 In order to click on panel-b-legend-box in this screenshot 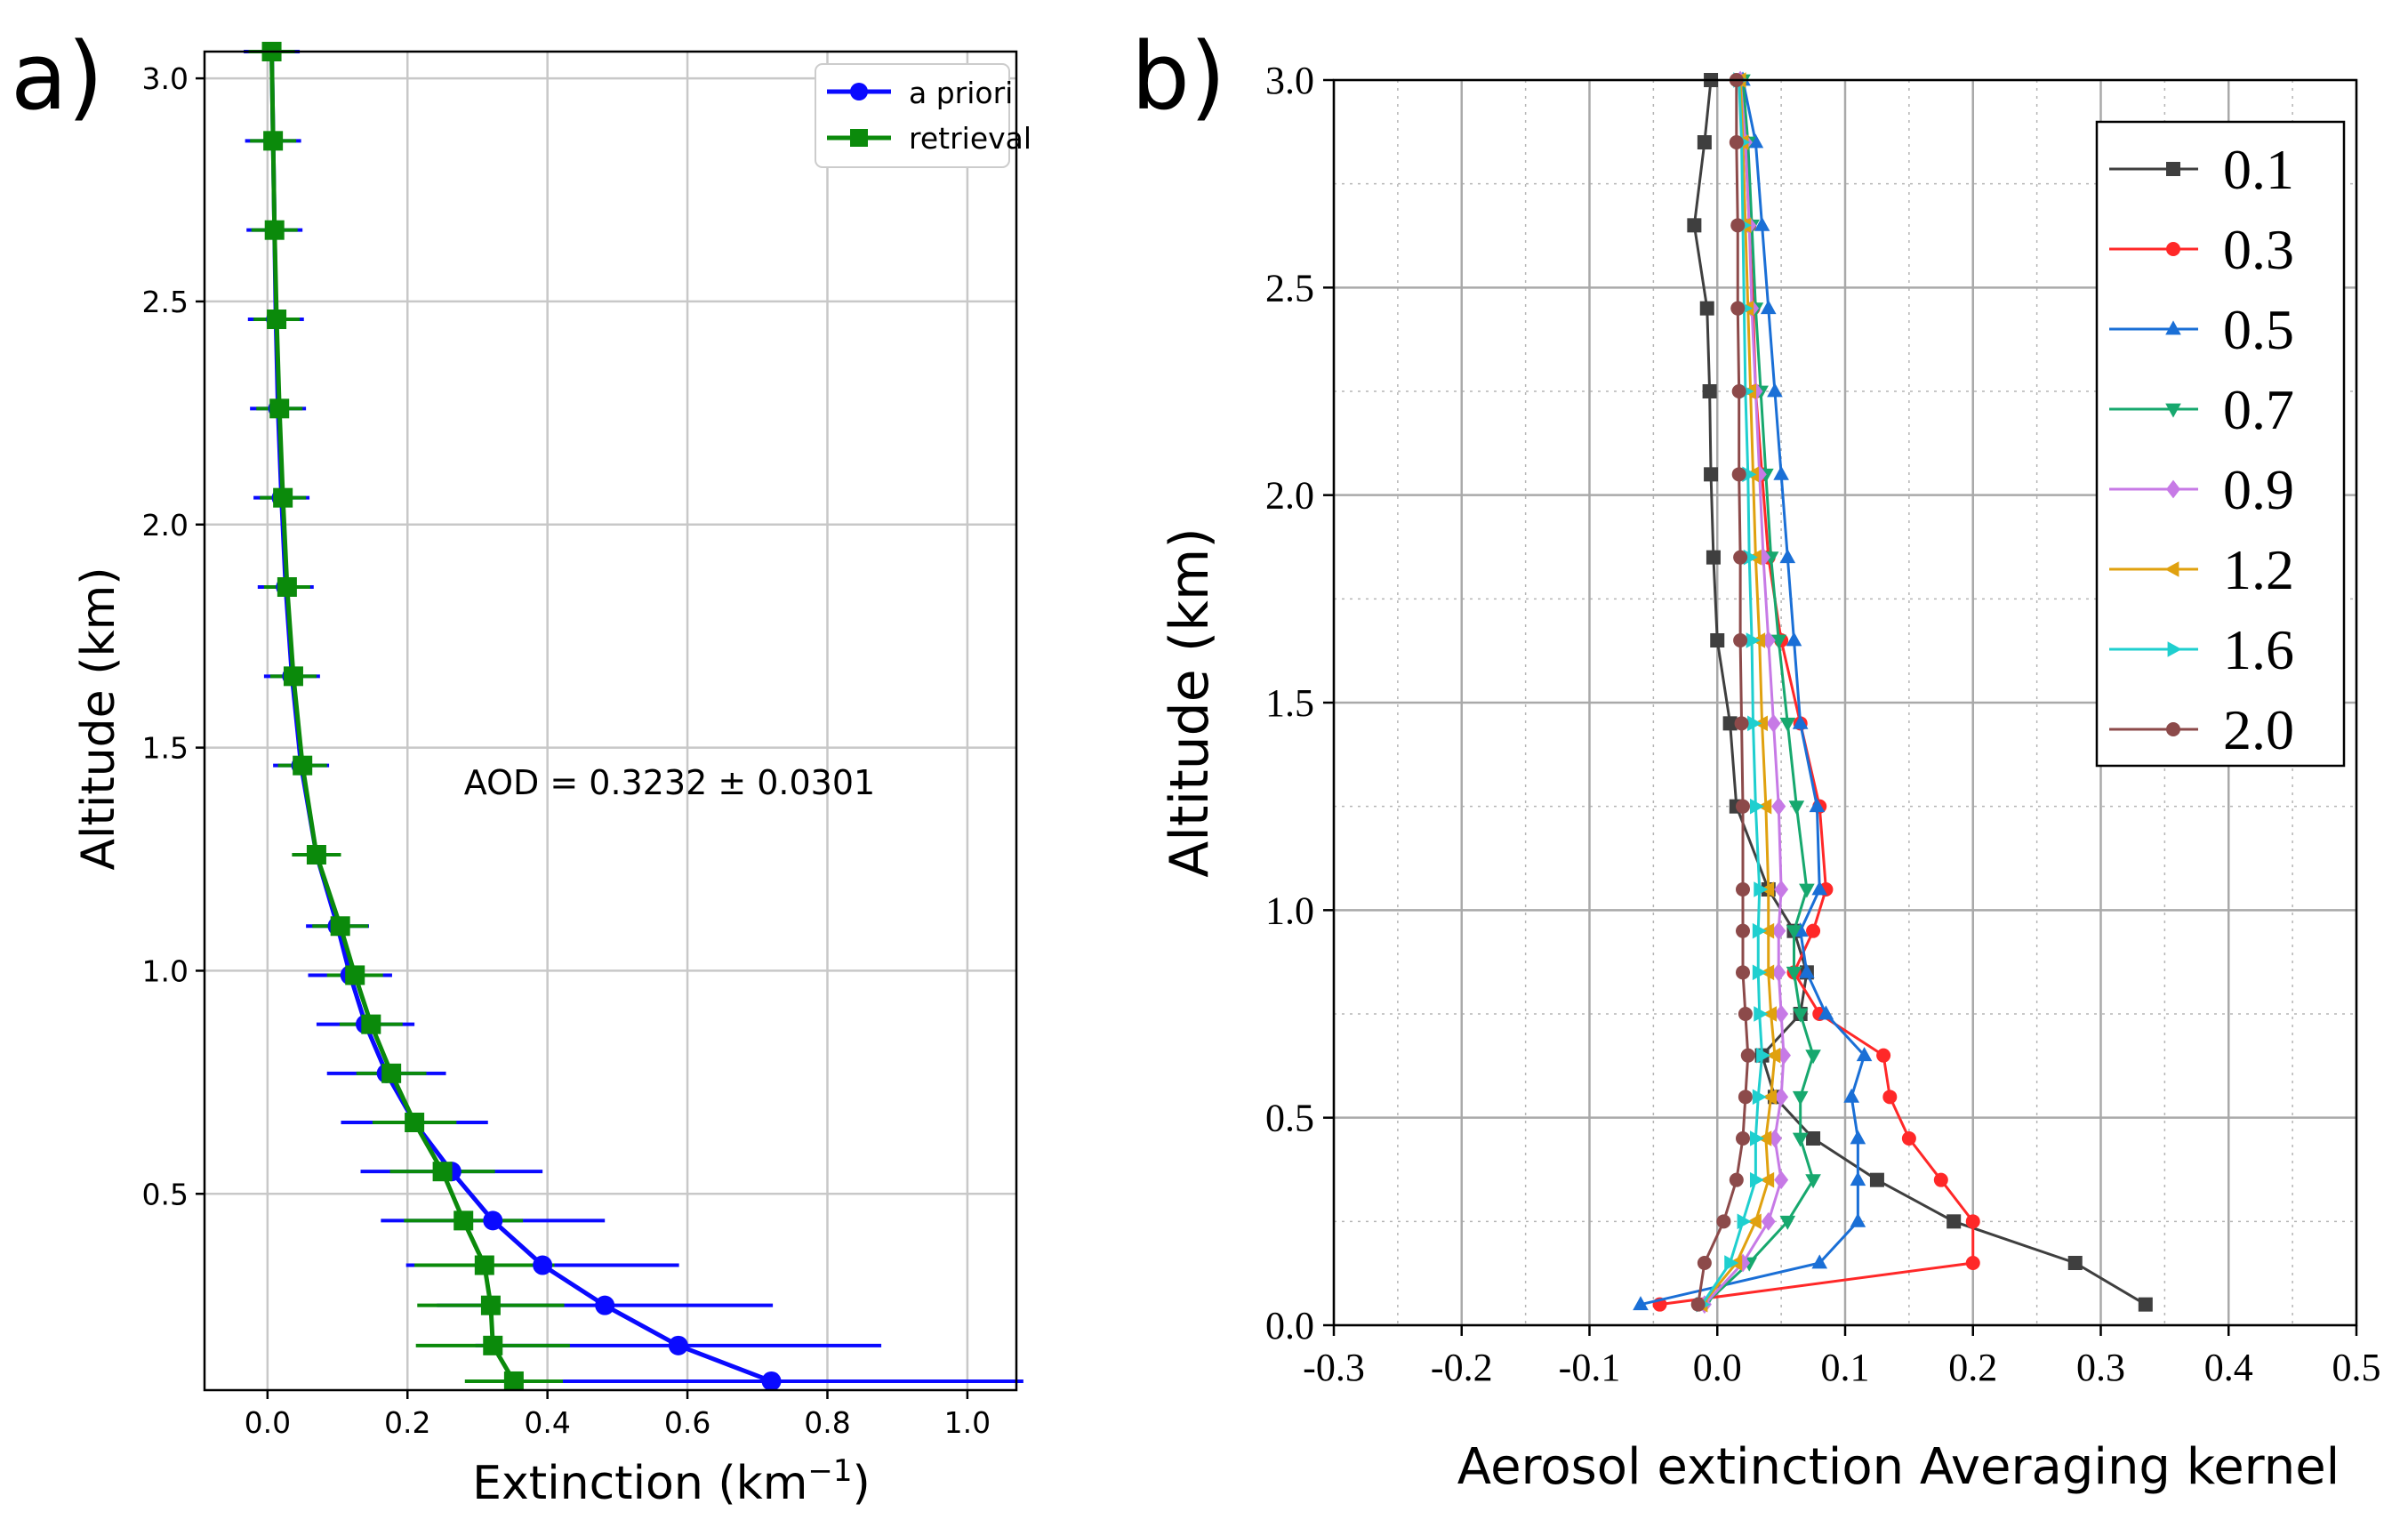, I will do `click(2221, 444)`.